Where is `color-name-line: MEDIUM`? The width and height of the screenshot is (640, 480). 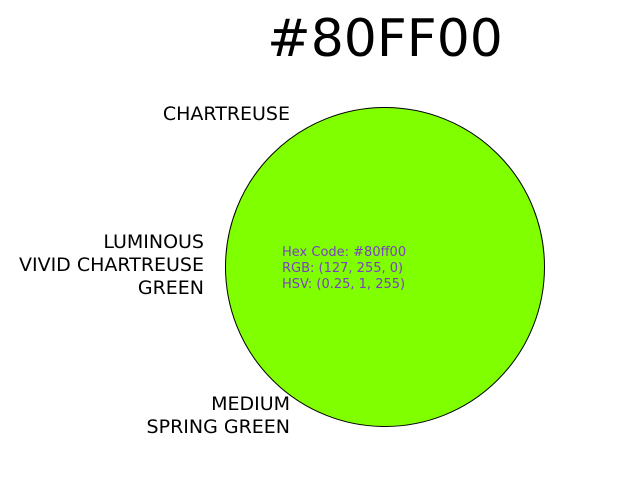 color-name-line: MEDIUM is located at coordinates (250, 404).